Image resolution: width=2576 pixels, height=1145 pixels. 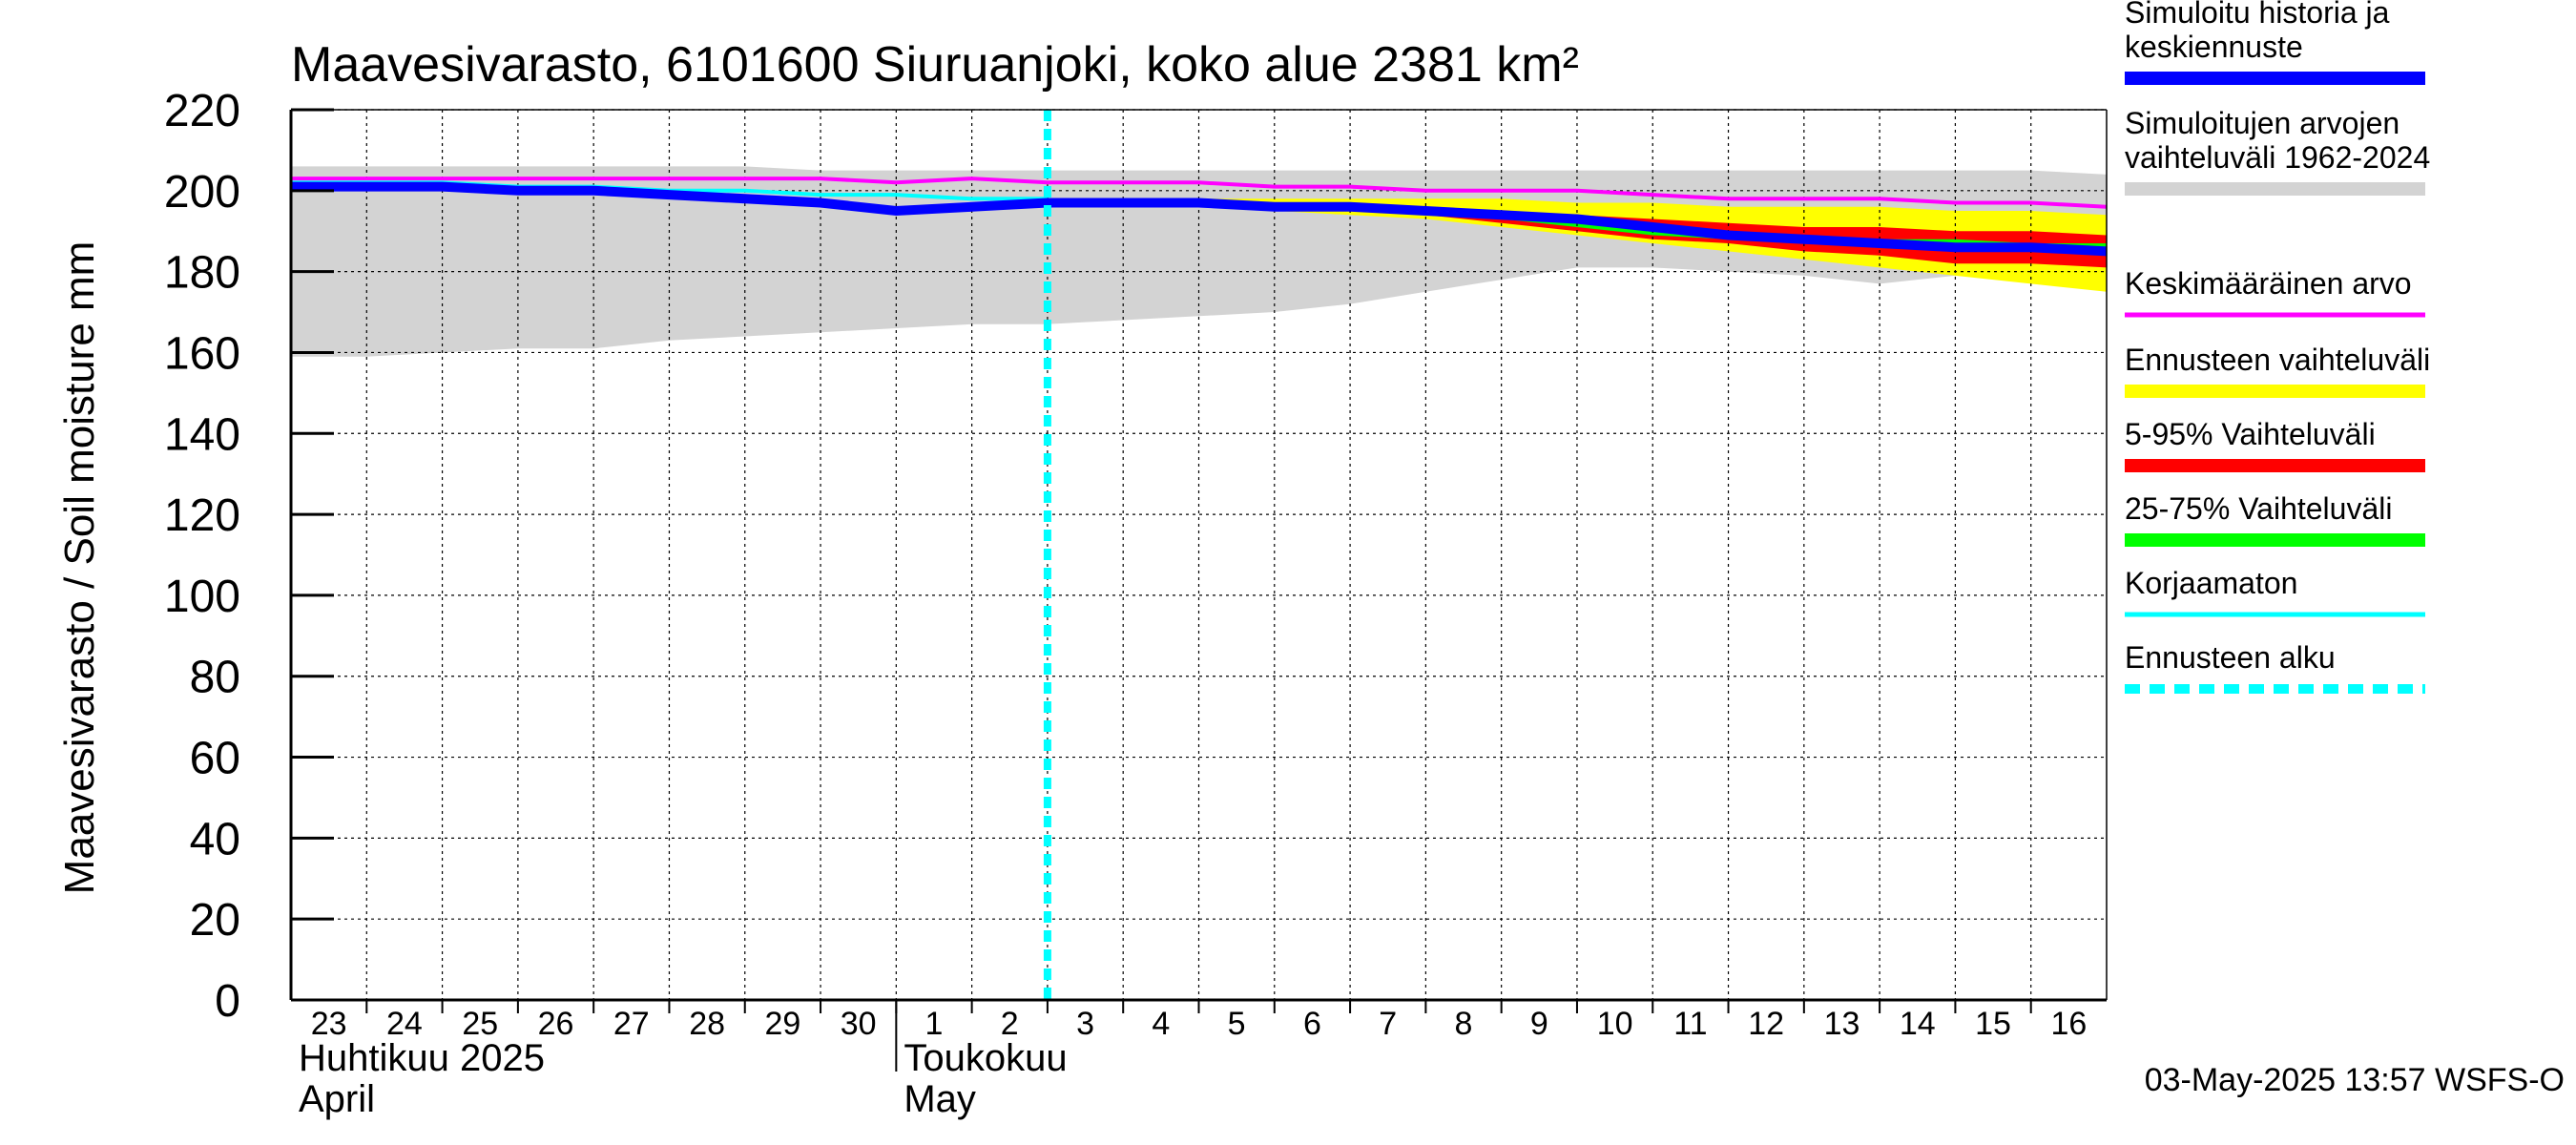 What do you see at coordinates (940, 1099) in the screenshot?
I see `month-label-en: May` at bounding box center [940, 1099].